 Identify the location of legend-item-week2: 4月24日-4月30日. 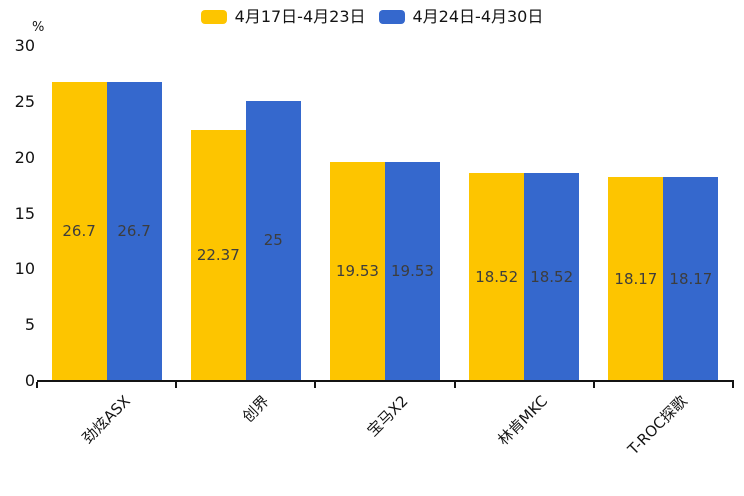
(461, 17).